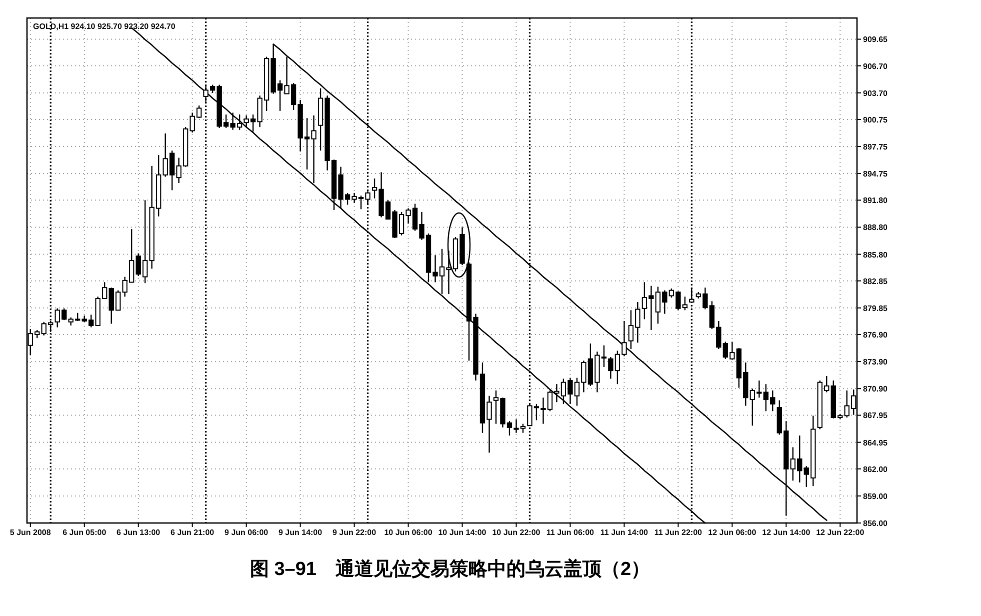  Describe the element at coordinates (875, 308) in the screenshot. I see `y-tick-label: 879.85` at that location.